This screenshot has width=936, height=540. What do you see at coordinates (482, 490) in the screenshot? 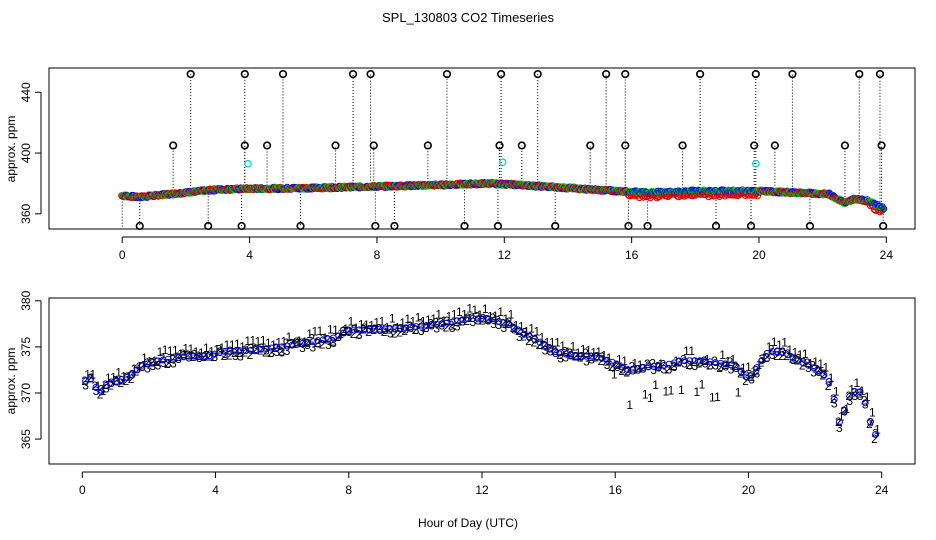
I see `bottom-x-tick-label: 12` at bounding box center [482, 490].